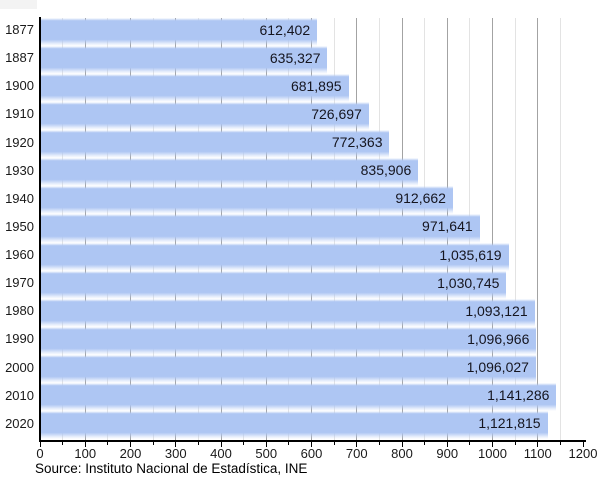 Image resolution: width=600 pixels, height=480 pixels. I want to click on x-tick-label-900: 900, so click(447, 453).